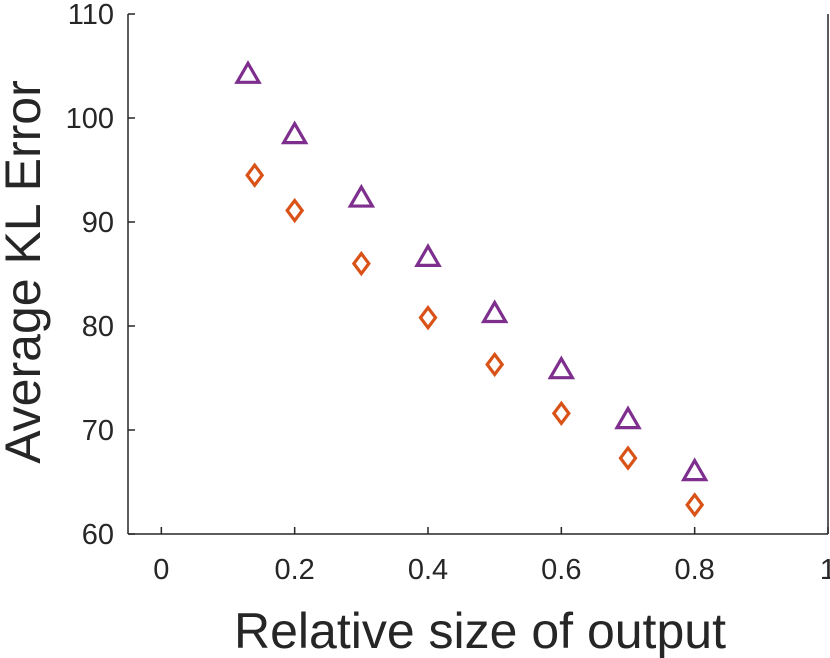 The width and height of the screenshot is (830, 658). I want to click on y-tick-label: 110, so click(91, 15).